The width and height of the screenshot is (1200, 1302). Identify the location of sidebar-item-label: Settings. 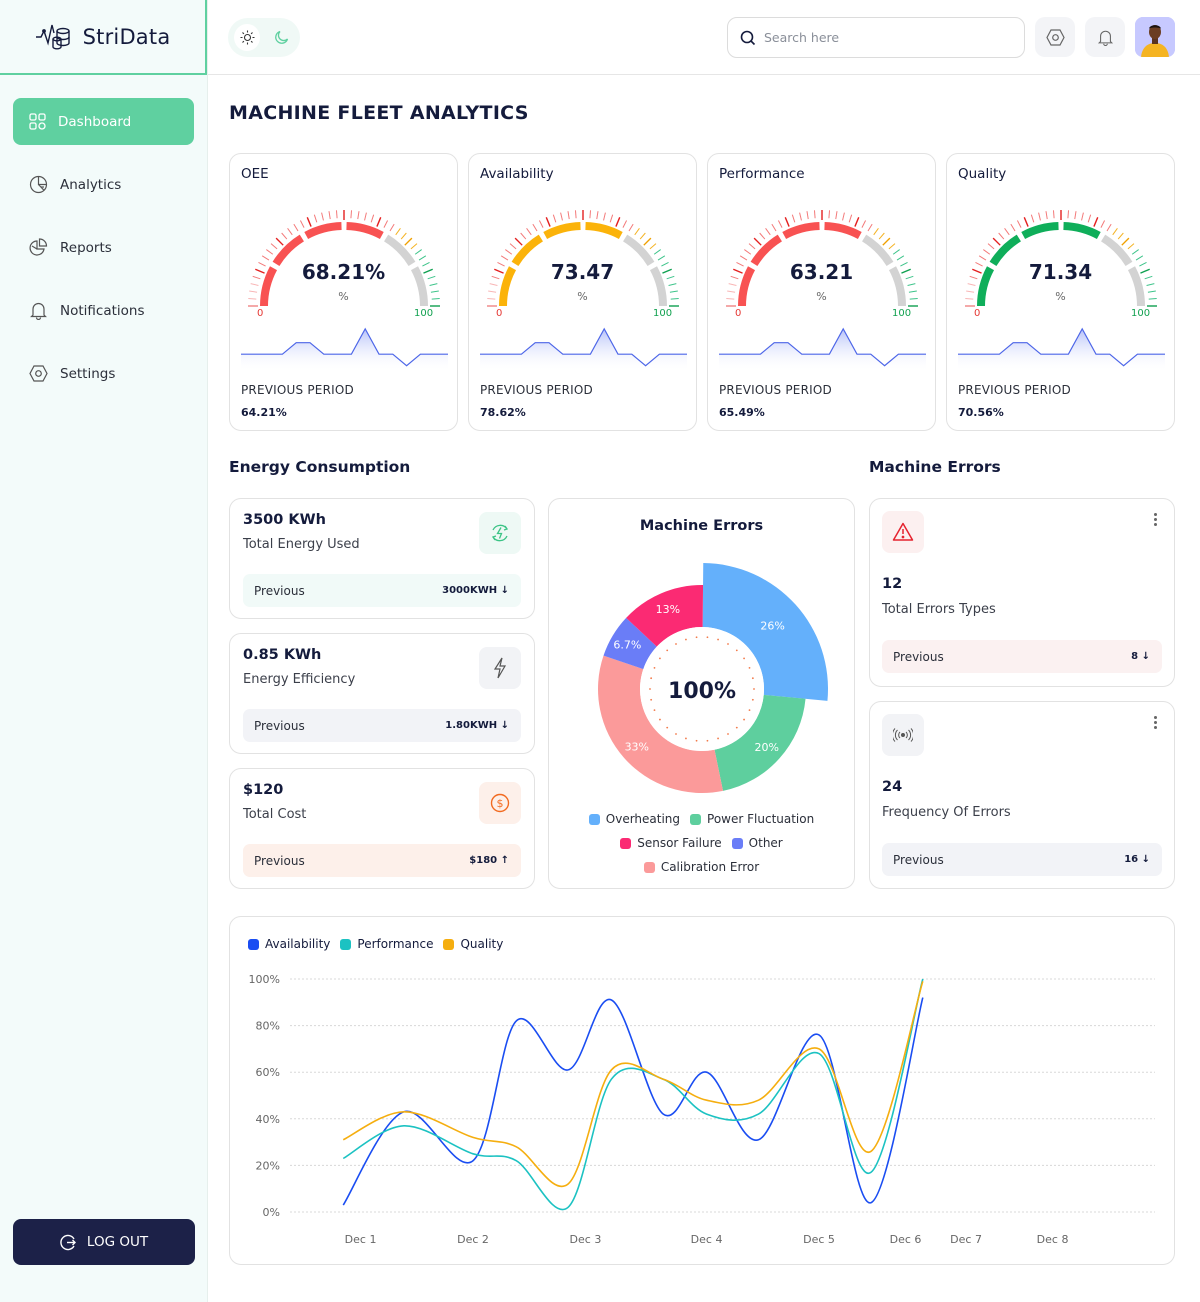
(88, 373).